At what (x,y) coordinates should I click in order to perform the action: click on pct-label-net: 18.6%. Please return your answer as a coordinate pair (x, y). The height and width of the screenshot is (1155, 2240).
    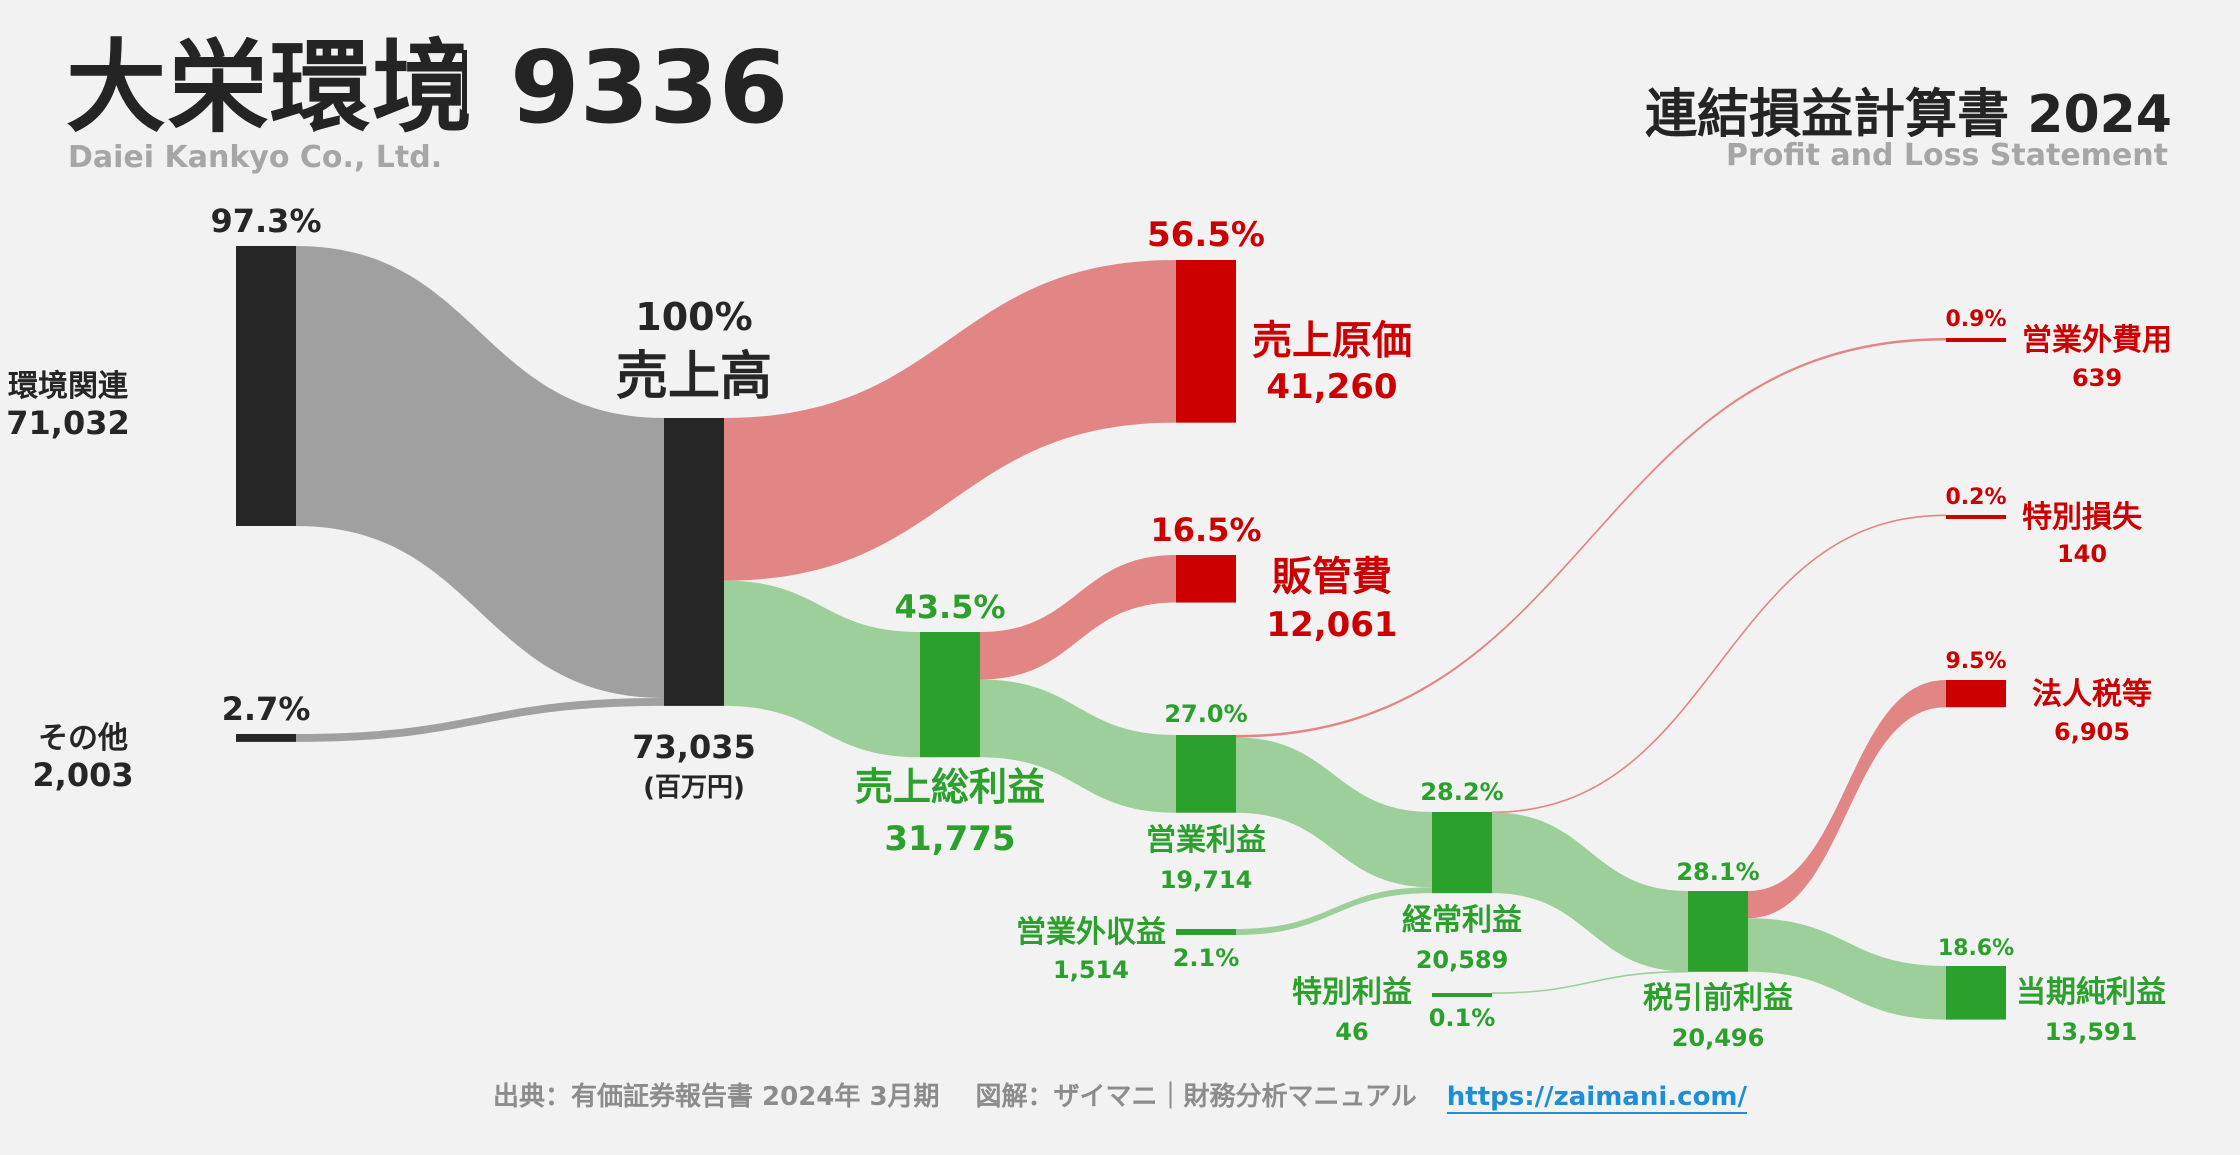
    Looking at the image, I should click on (1976, 948).